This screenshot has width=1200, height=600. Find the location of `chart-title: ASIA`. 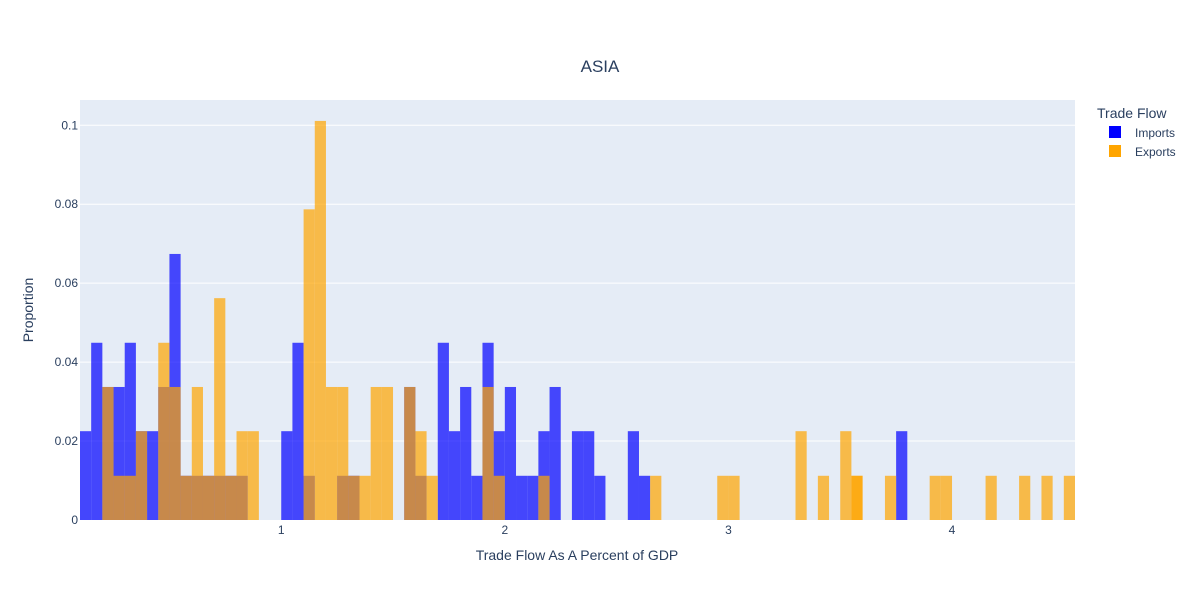

chart-title: ASIA is located at coordinates (600, 66).